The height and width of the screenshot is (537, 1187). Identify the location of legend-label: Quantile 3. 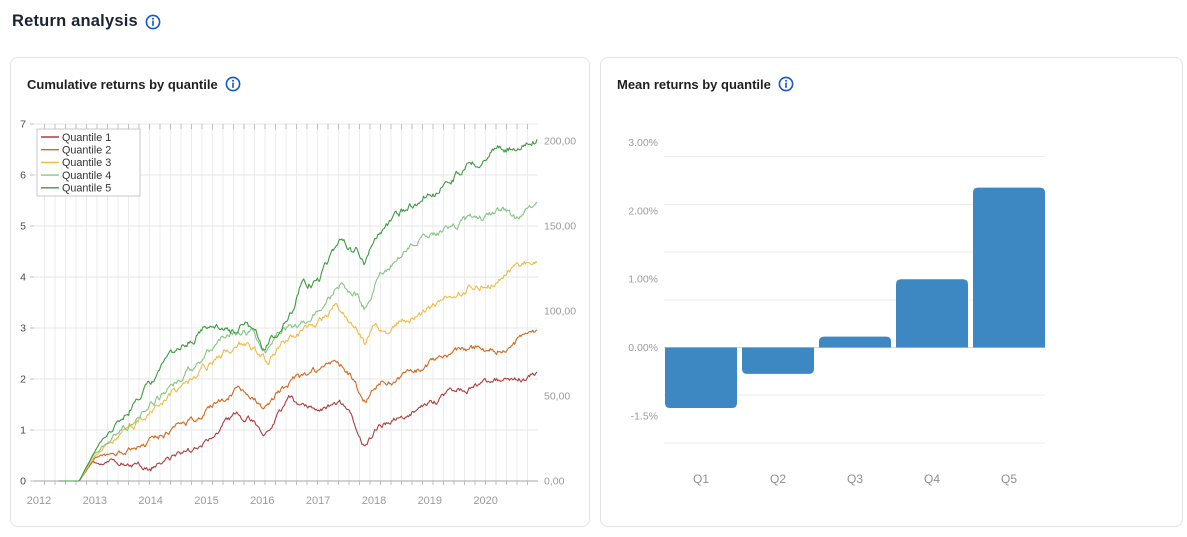
(86, 163).